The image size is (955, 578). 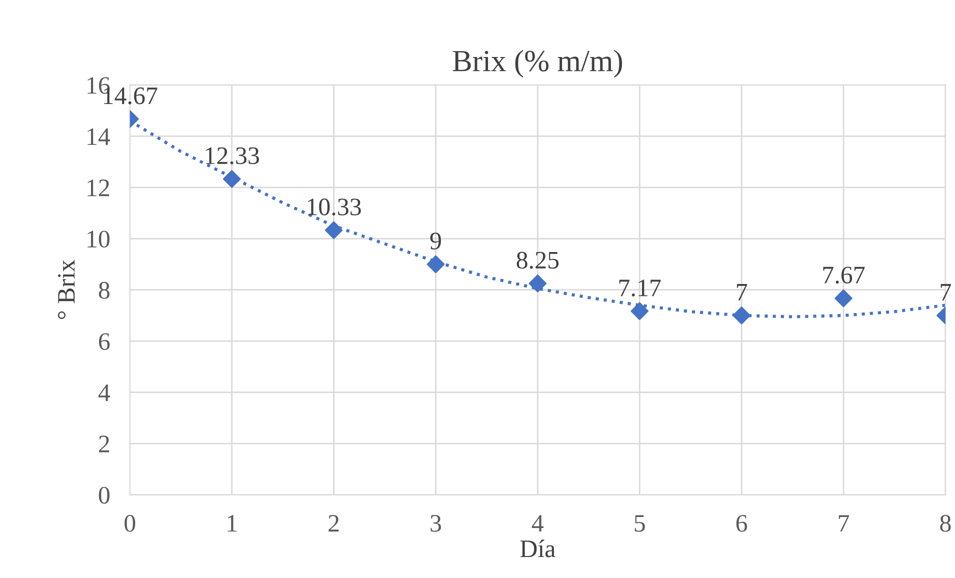 What do you see at coordinates (945, 523) in the screenshot?
I see `x-tick-label: 8` at bounding box center [945, 523].